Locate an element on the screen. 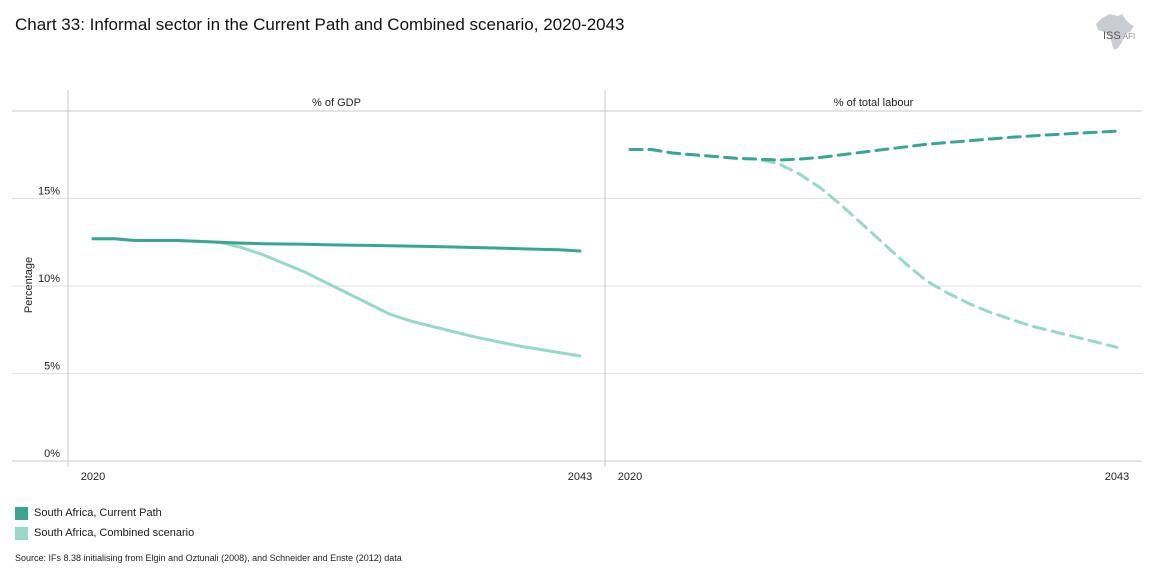 The image size is (1154, 583). legend-swatch-current-path is located at coordinates (21, 513).